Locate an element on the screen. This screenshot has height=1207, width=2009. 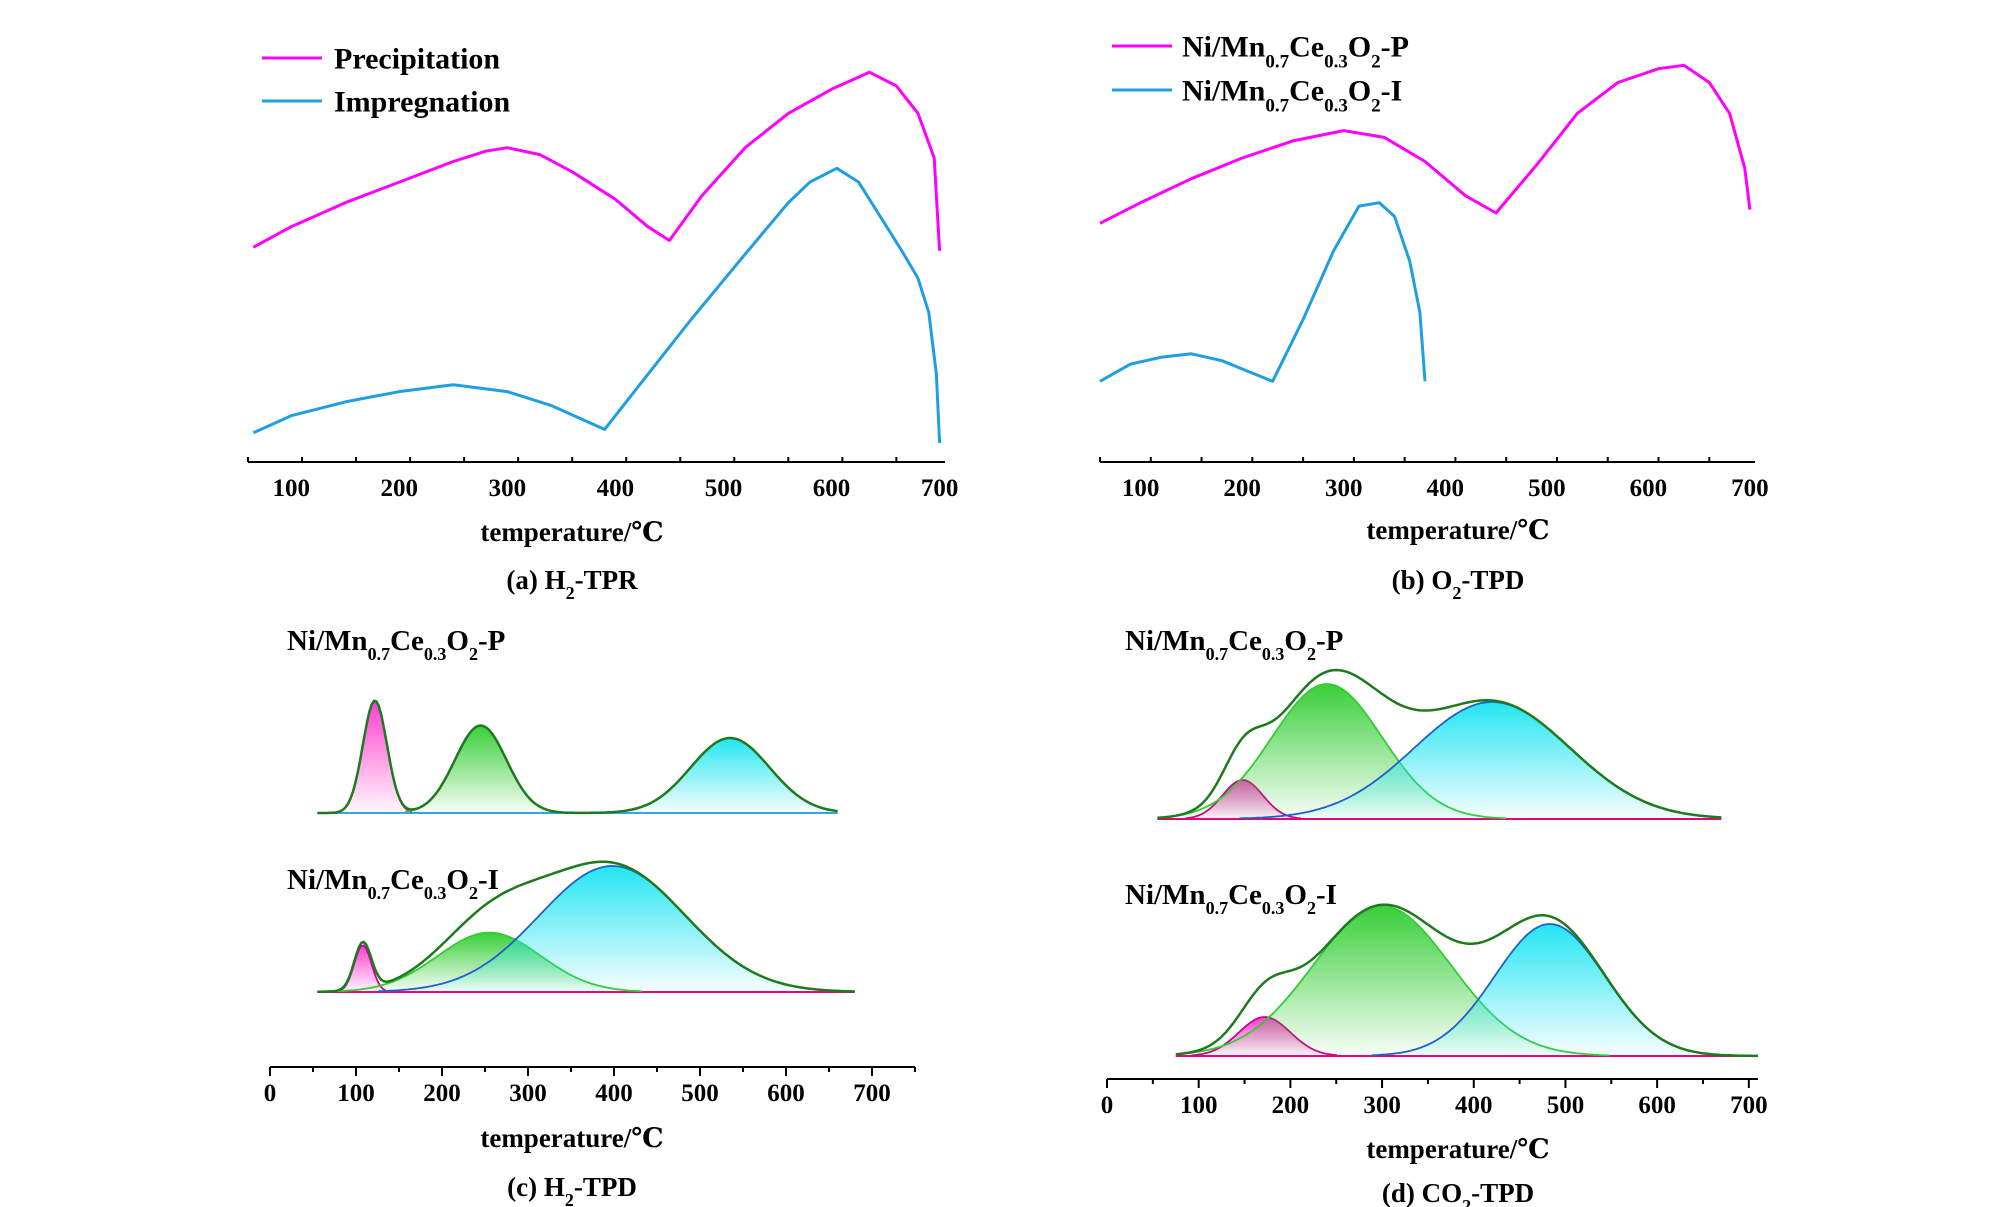
o2-tpd-x-axis-label: temperature/℃ is located at coordinates (1457, 530).